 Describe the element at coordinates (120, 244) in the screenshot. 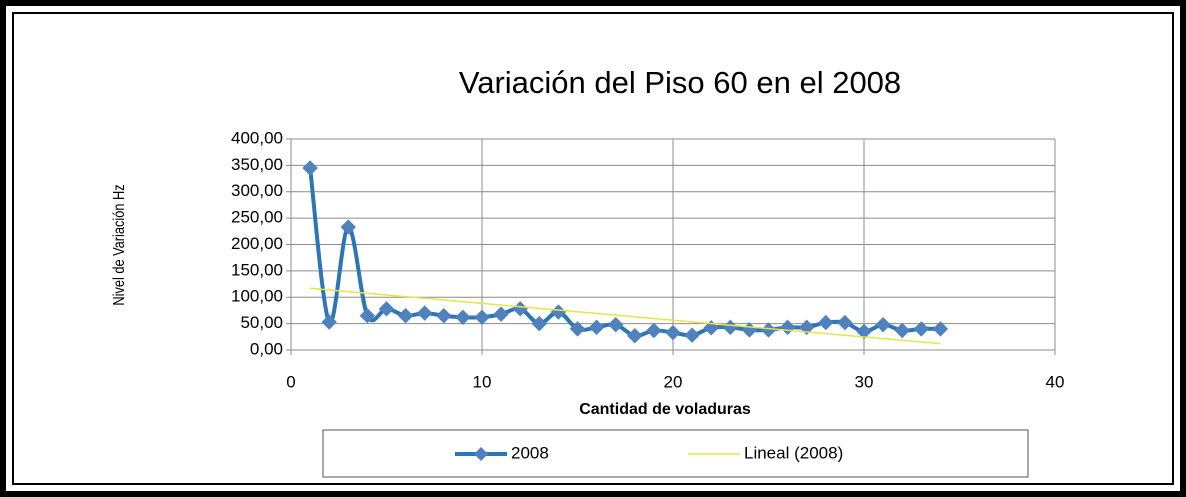

I see `y-axis-title: Nivel de Variación Hz` at that location.